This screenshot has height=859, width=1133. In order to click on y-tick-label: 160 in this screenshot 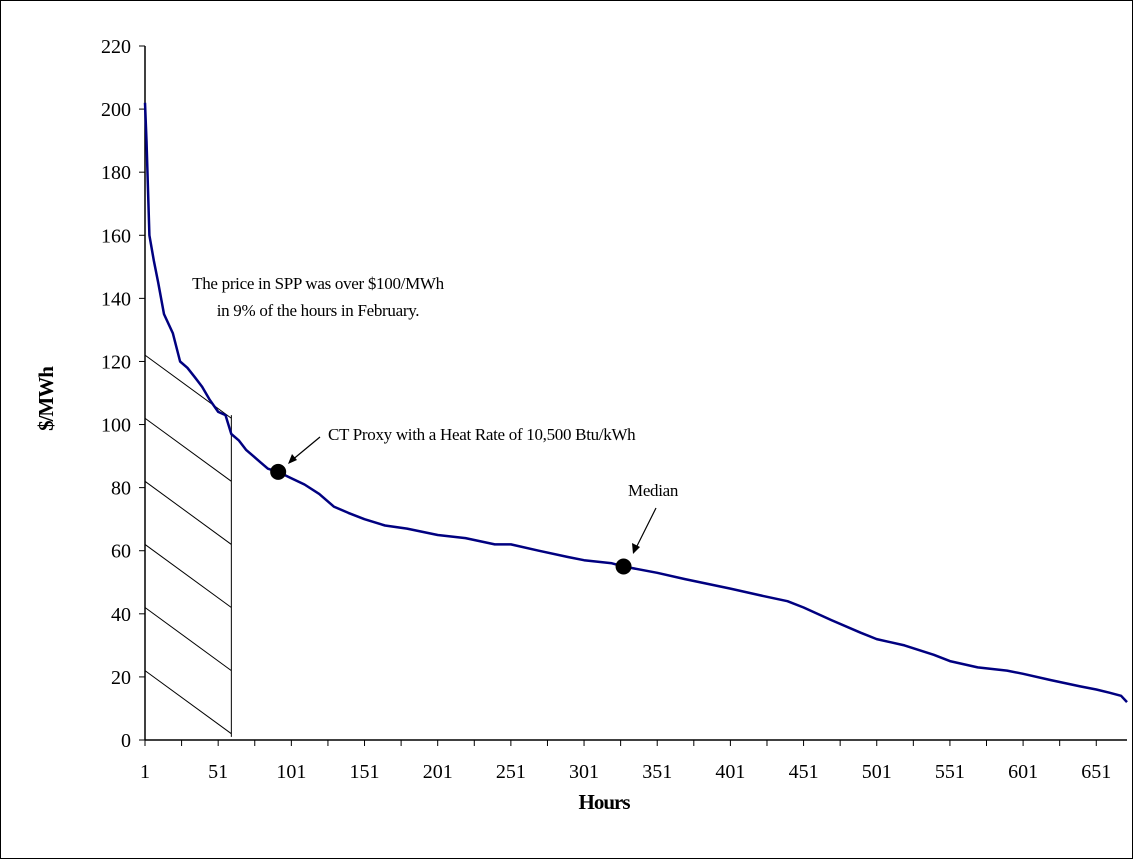, I will do `click(116, 236)`.